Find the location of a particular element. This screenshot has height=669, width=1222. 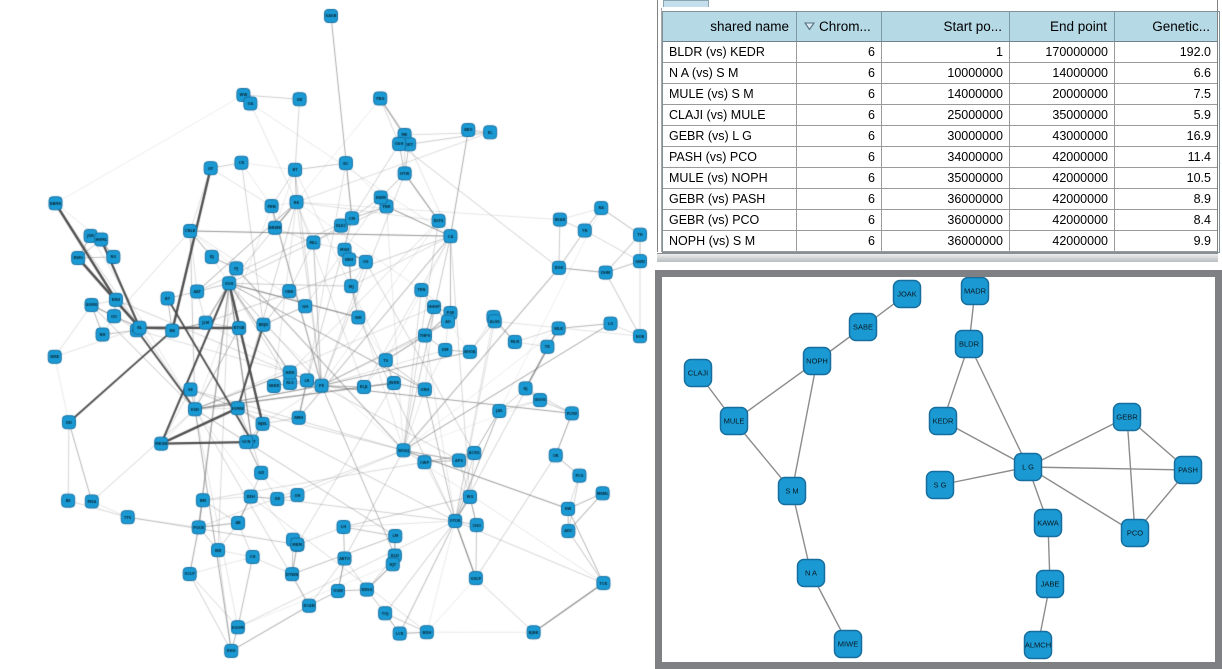

table-cell: BLDR (vs) KEDR is located at coordinates (730, 52).